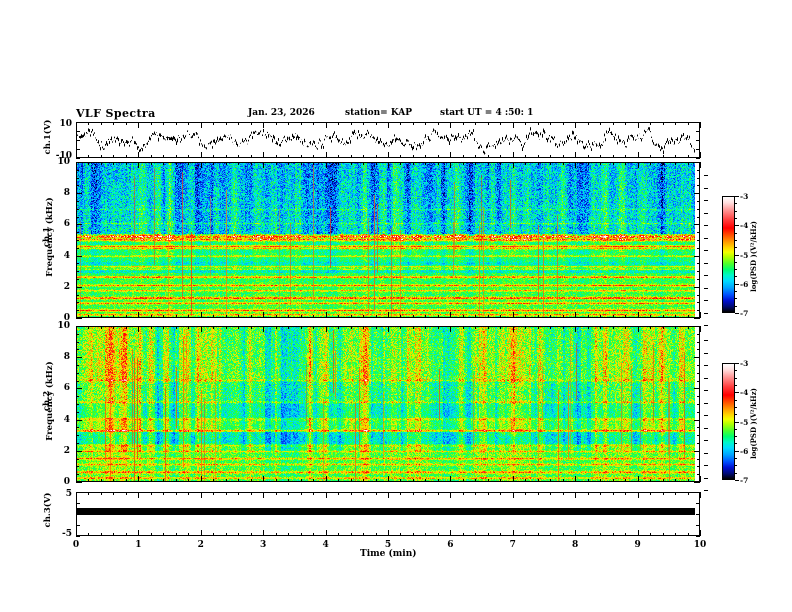 The width and height of the screenshot is (792, 612). What do you see at coordinates (263, 545) in the screenshot?
I see `x-tick-label-3: 3` at bounding box center [263, 545].